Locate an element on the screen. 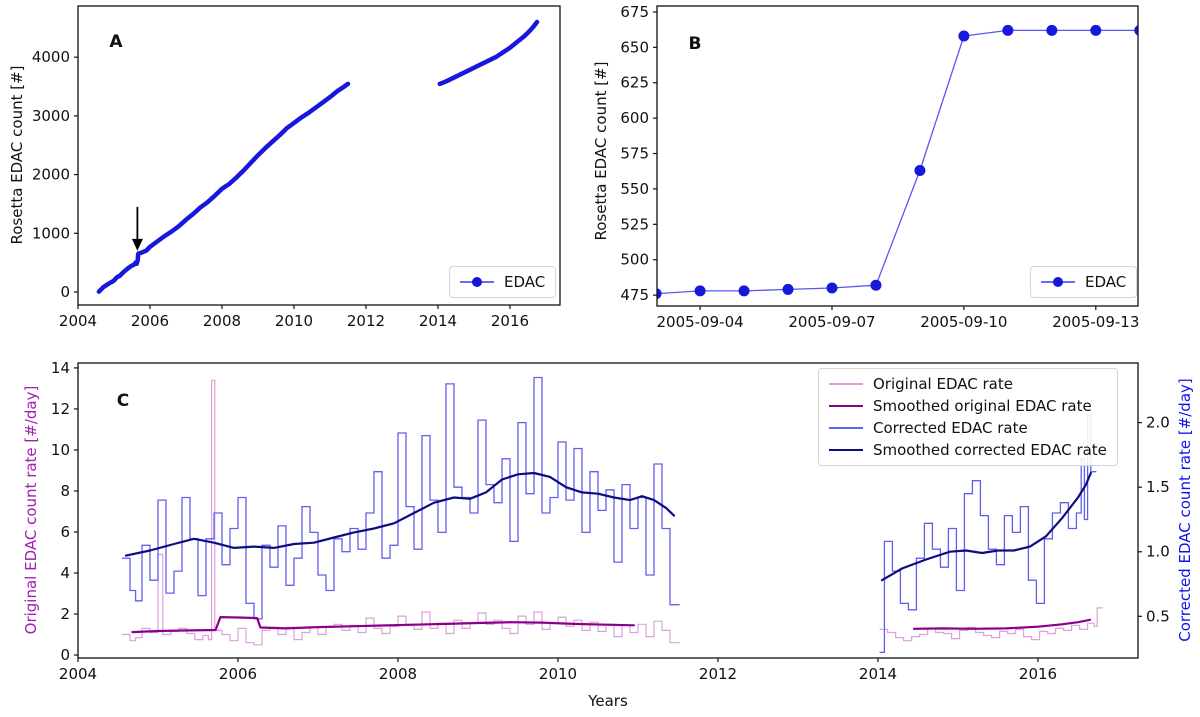 Image resolution: width=1200 pixels, height=717 pixels. svg-text: 625 is located at coordinates (634, 83).